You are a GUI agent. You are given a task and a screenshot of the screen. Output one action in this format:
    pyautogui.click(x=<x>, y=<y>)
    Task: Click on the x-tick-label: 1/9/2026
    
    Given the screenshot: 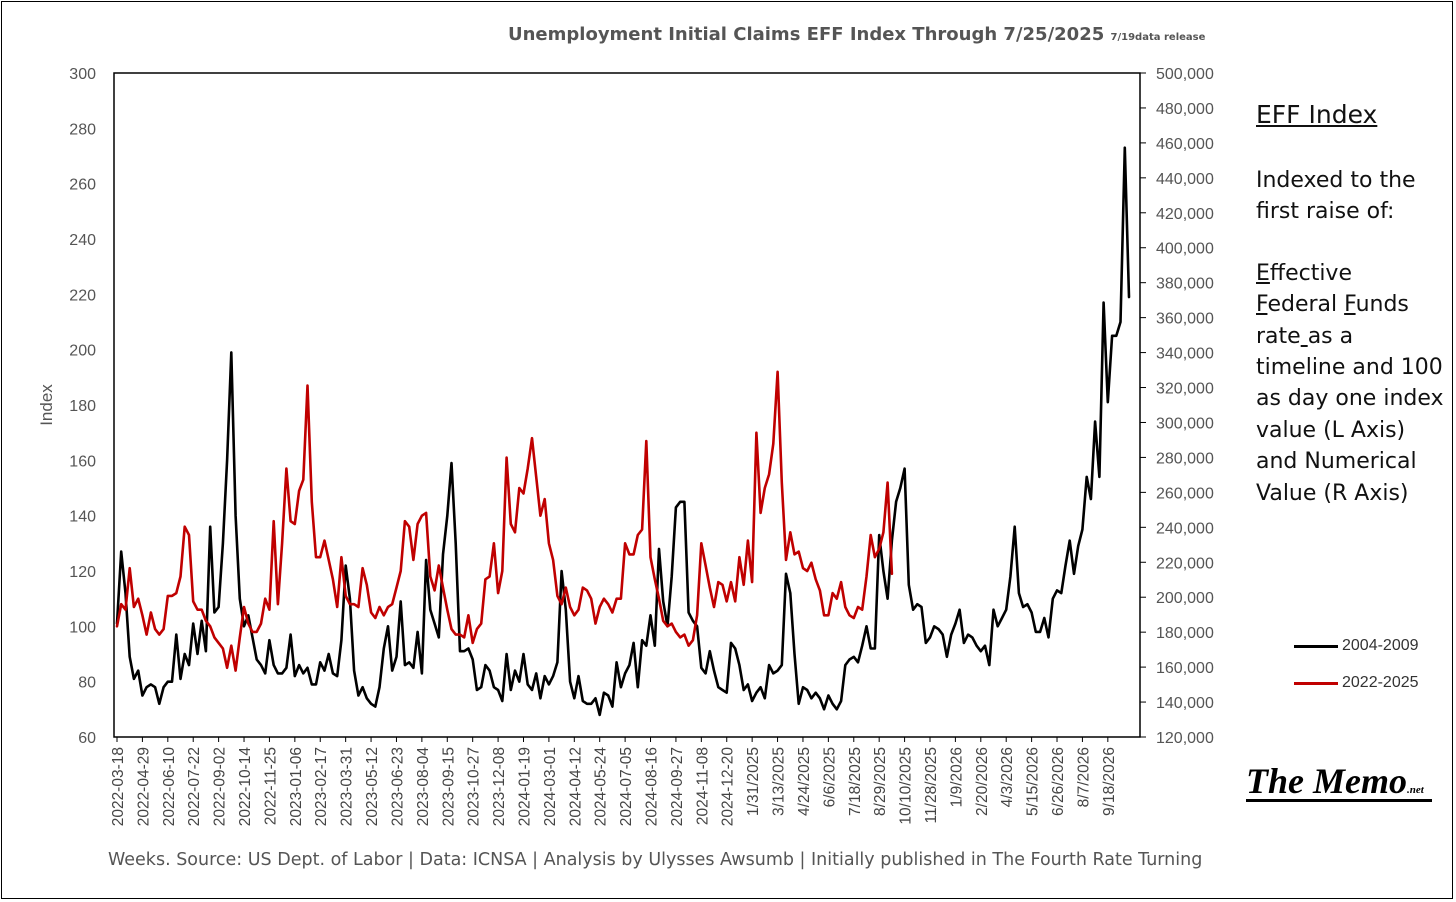 What is the action you would take?
    pyautogui.click(x=956, y=777)
    